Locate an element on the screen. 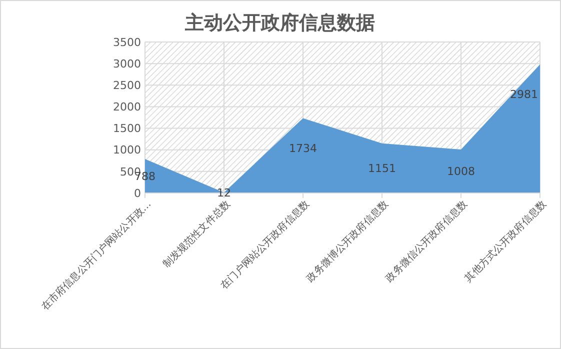  y-tick-label: 1500 is located at coordinates (127, 129).